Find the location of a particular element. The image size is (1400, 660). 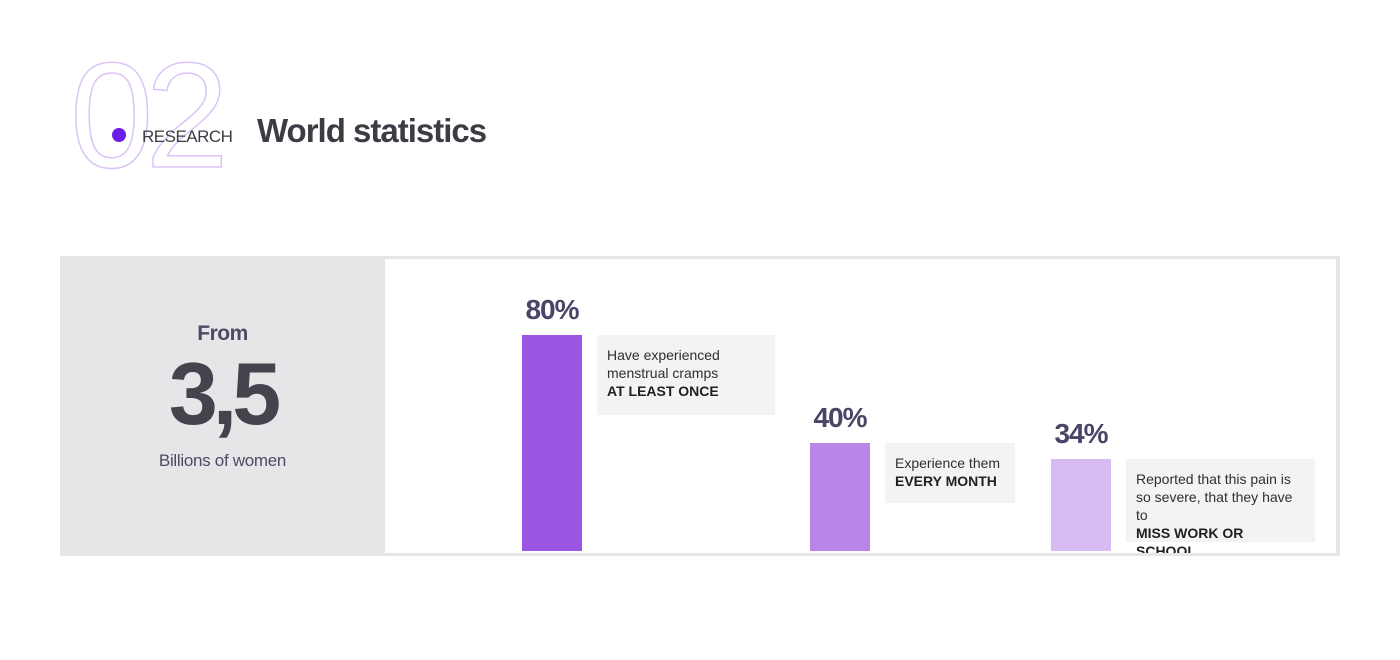

note-emphasis: EVERY MONTH is located at coordinates (946, 481).